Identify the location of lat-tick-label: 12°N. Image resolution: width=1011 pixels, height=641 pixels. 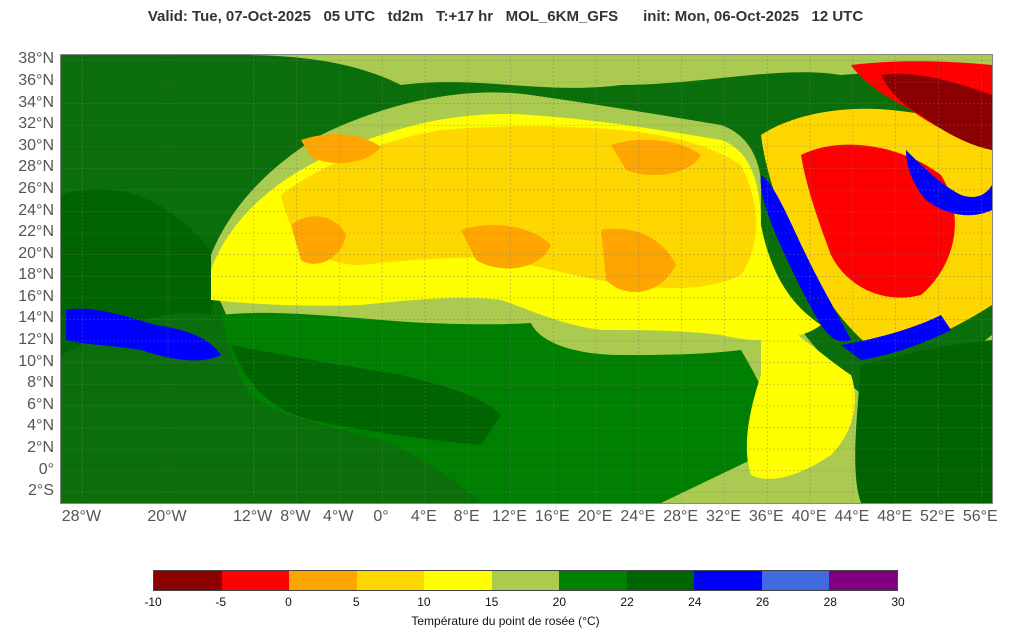
(36, 340).